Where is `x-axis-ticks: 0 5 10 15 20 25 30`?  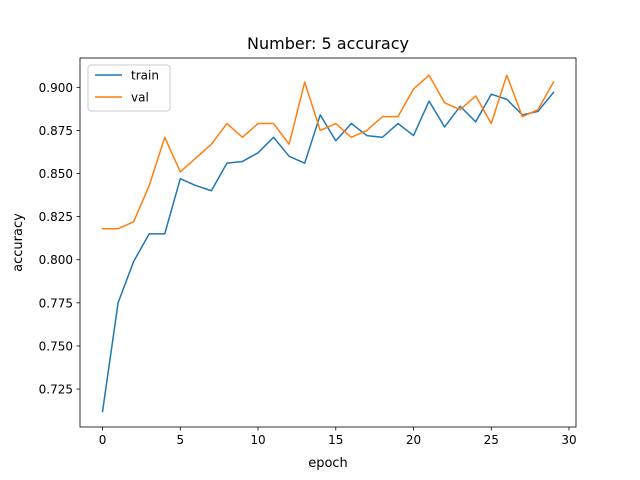
x-axis-ticks: 0 5 10 15 20 25 30 is located at coordinates (338, 437).